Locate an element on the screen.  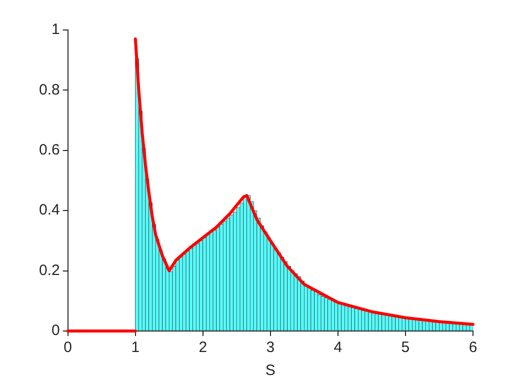
x-tick-label: 0 is located at coordinates (68, 347).